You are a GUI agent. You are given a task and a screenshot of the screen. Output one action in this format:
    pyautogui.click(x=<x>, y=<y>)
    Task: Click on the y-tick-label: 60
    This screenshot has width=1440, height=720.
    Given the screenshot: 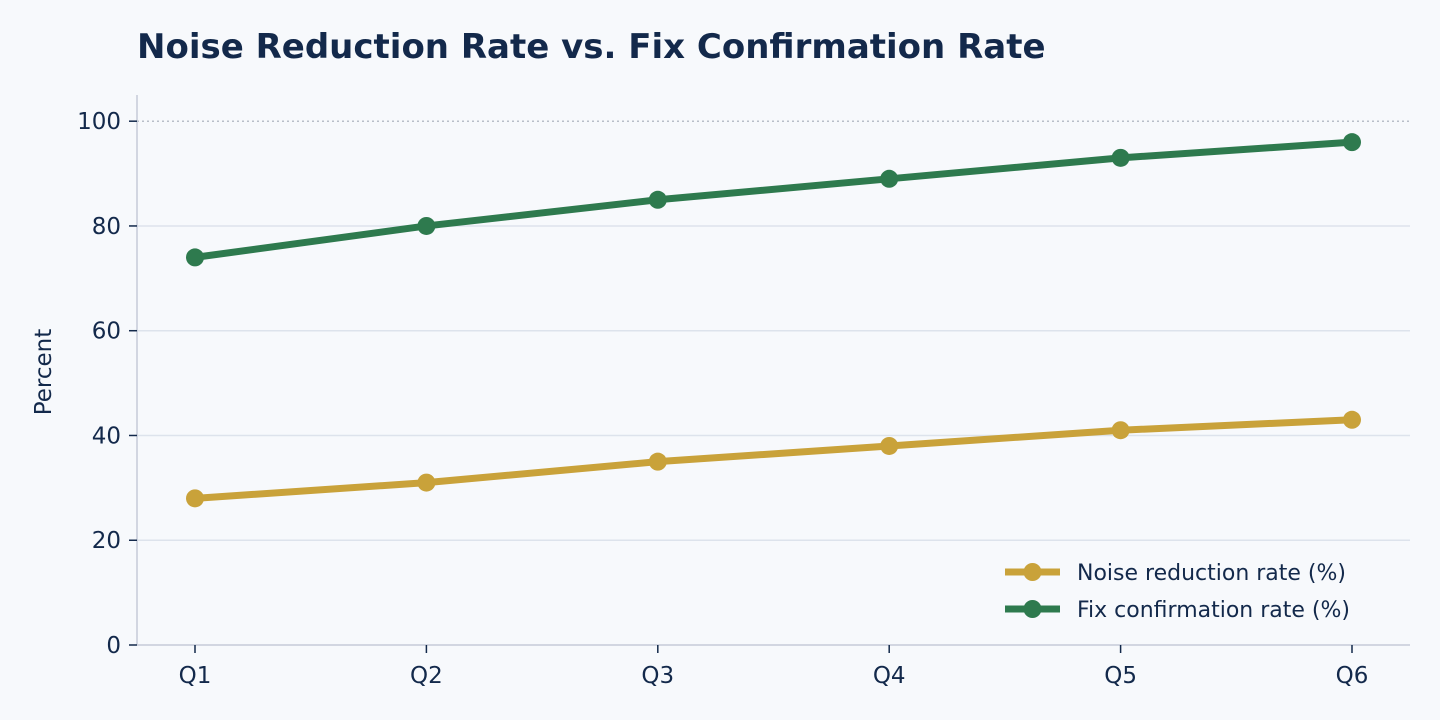 What is the action you would take?
    pyautogui.click(x=106, y=332)
    